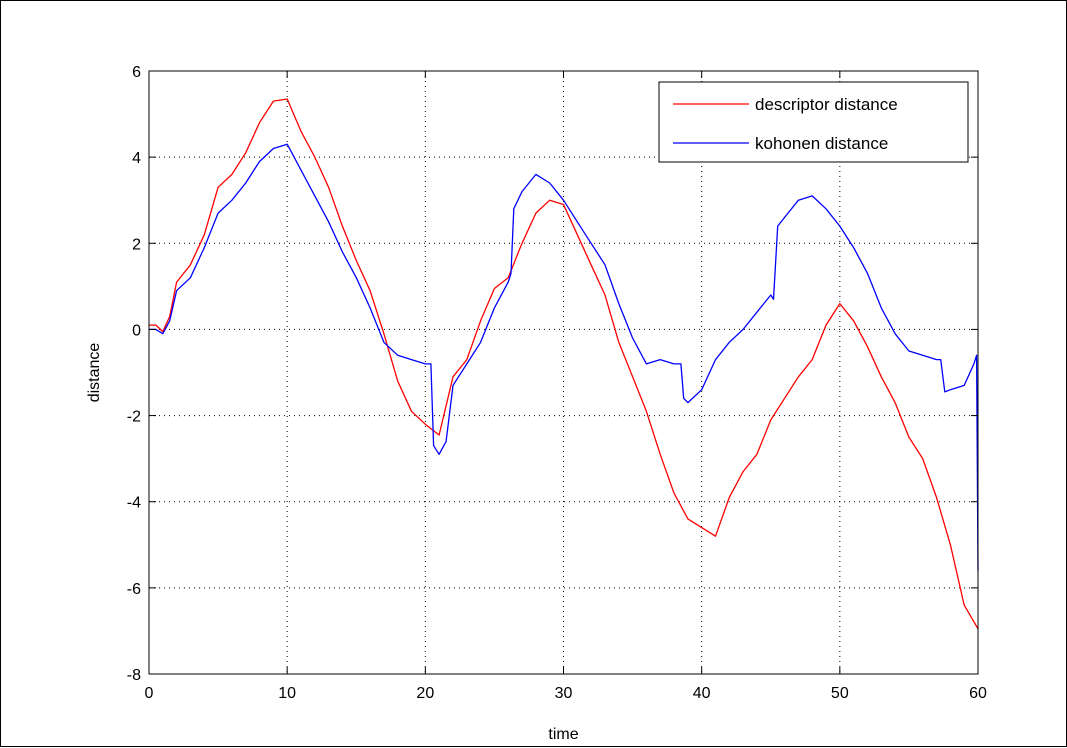 This screenshot has height=748, width=1067. I want to click on y-tick-label: -6, so click(134, 589).